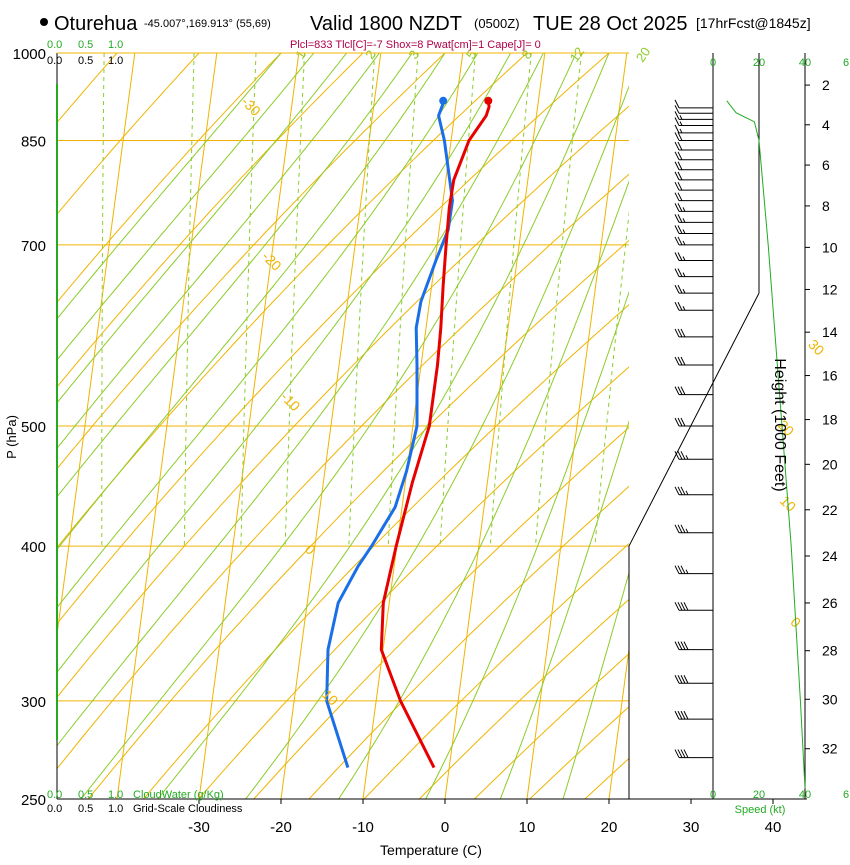  Describe the element at coordinates (85, 45) in the screenshot. I see `cw-top-05: 0.5` at that location.